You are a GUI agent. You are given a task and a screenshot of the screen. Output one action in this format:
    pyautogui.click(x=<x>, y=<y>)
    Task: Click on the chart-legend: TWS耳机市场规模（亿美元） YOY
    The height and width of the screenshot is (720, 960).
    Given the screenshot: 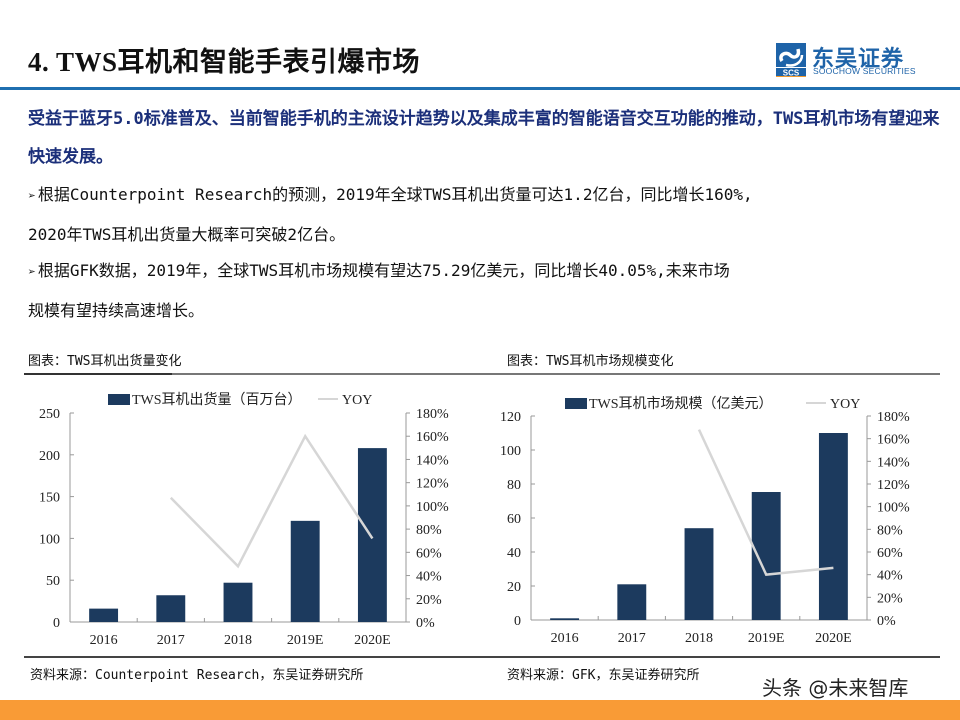 What is the action you would take?
    pyautogui.click(x=712, y=403)
    